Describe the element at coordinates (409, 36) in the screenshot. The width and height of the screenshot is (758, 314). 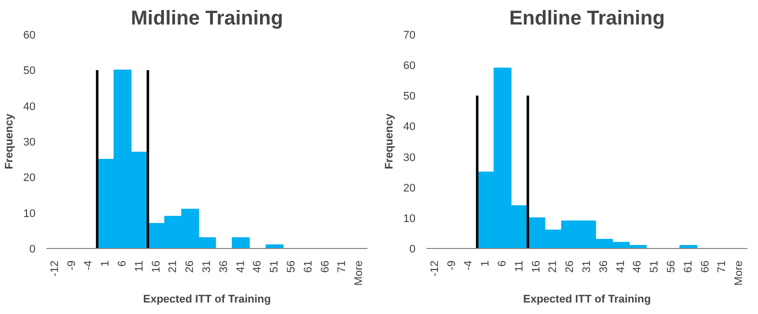
I see `y-tick-label: 70` at that location.